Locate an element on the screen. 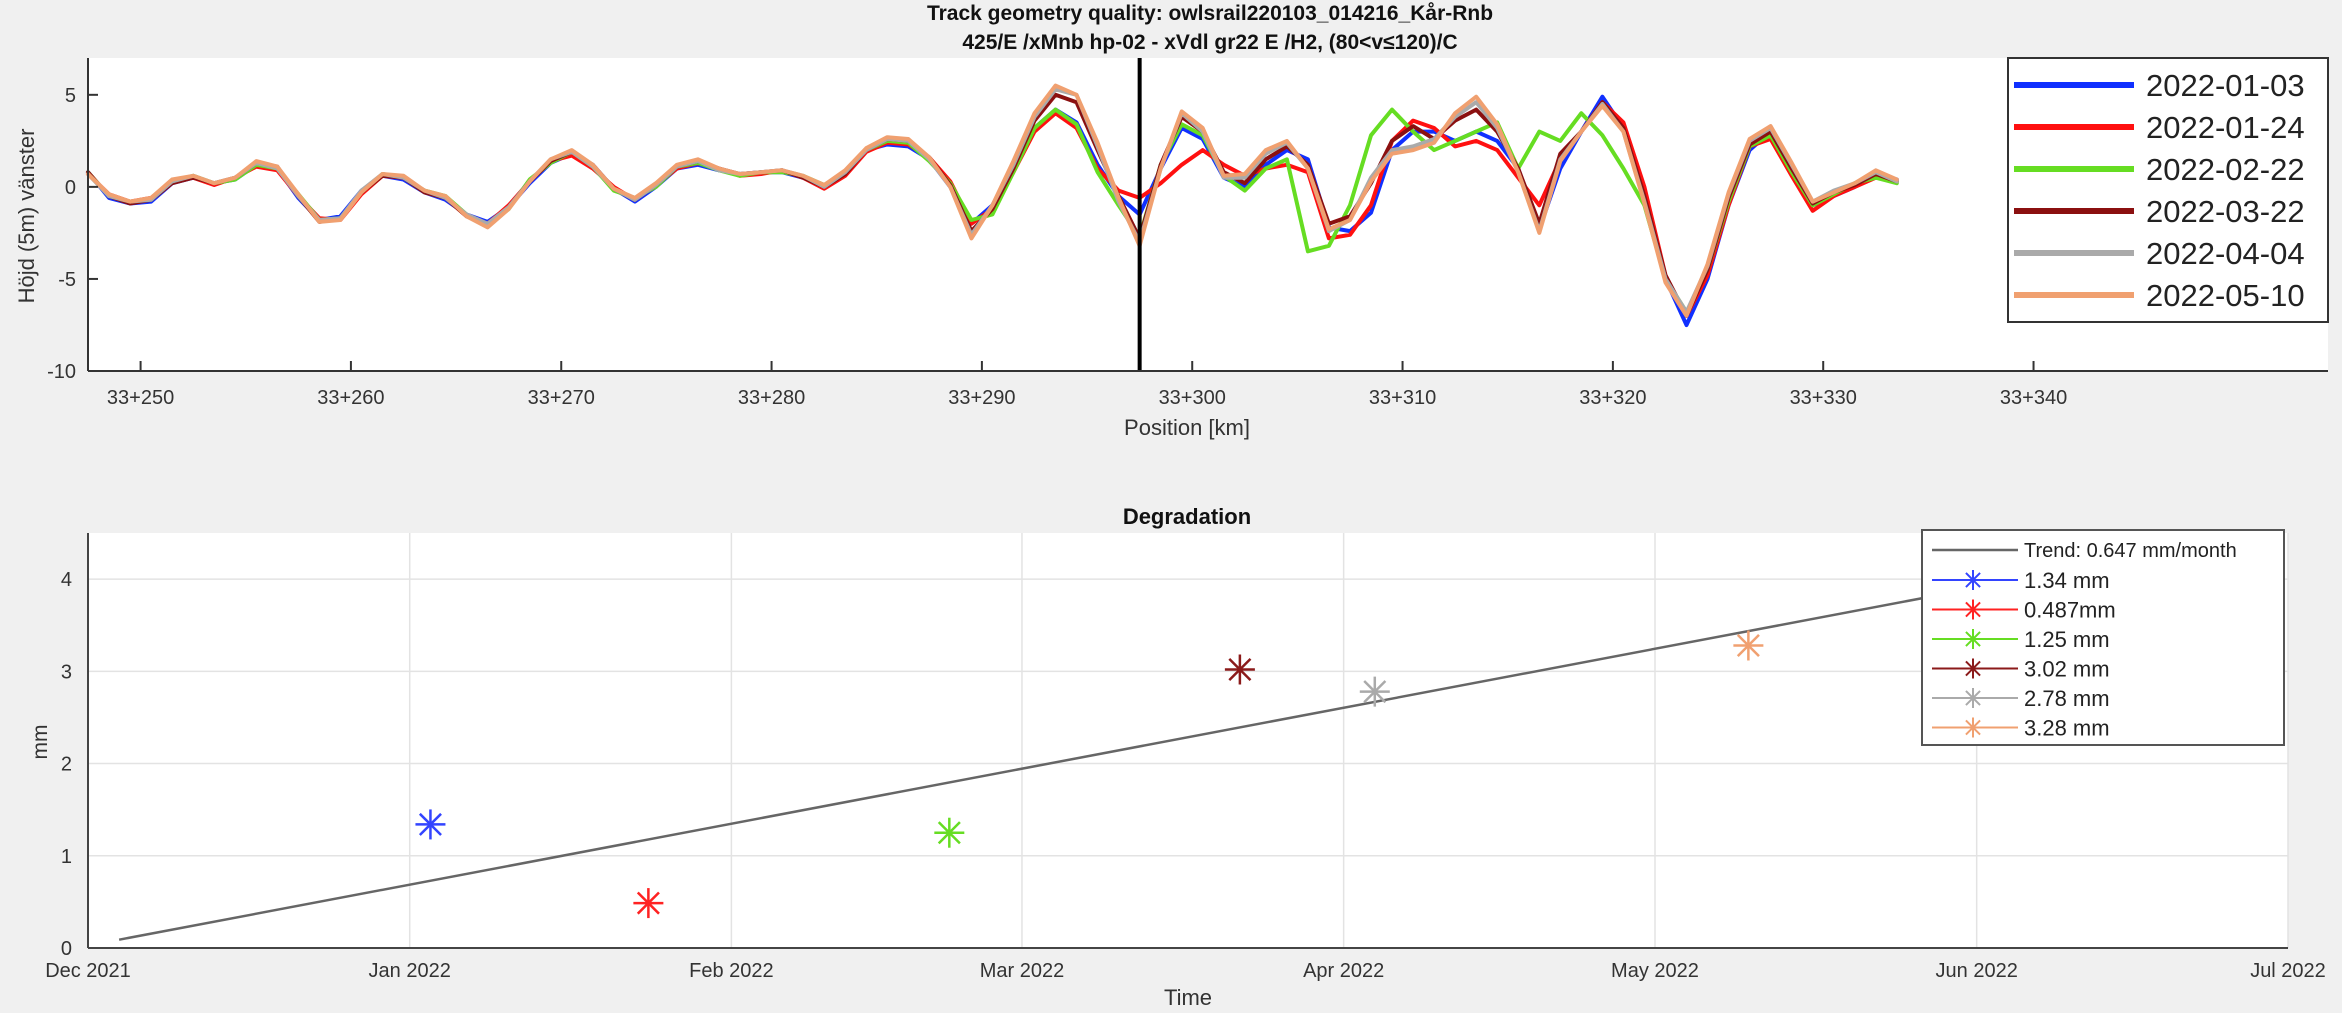 Image resolution: width=2342 pixels, height=1013 pixels. degradation-legend-box is located at coordinates (2103, 637).